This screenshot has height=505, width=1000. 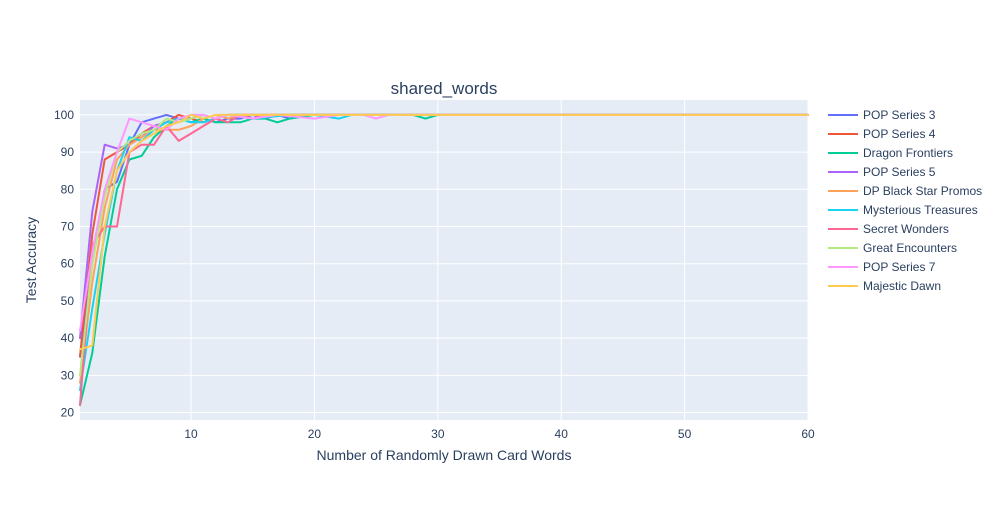 I want to click on legend-item: POP Series 3, so click(x=882, y=115).